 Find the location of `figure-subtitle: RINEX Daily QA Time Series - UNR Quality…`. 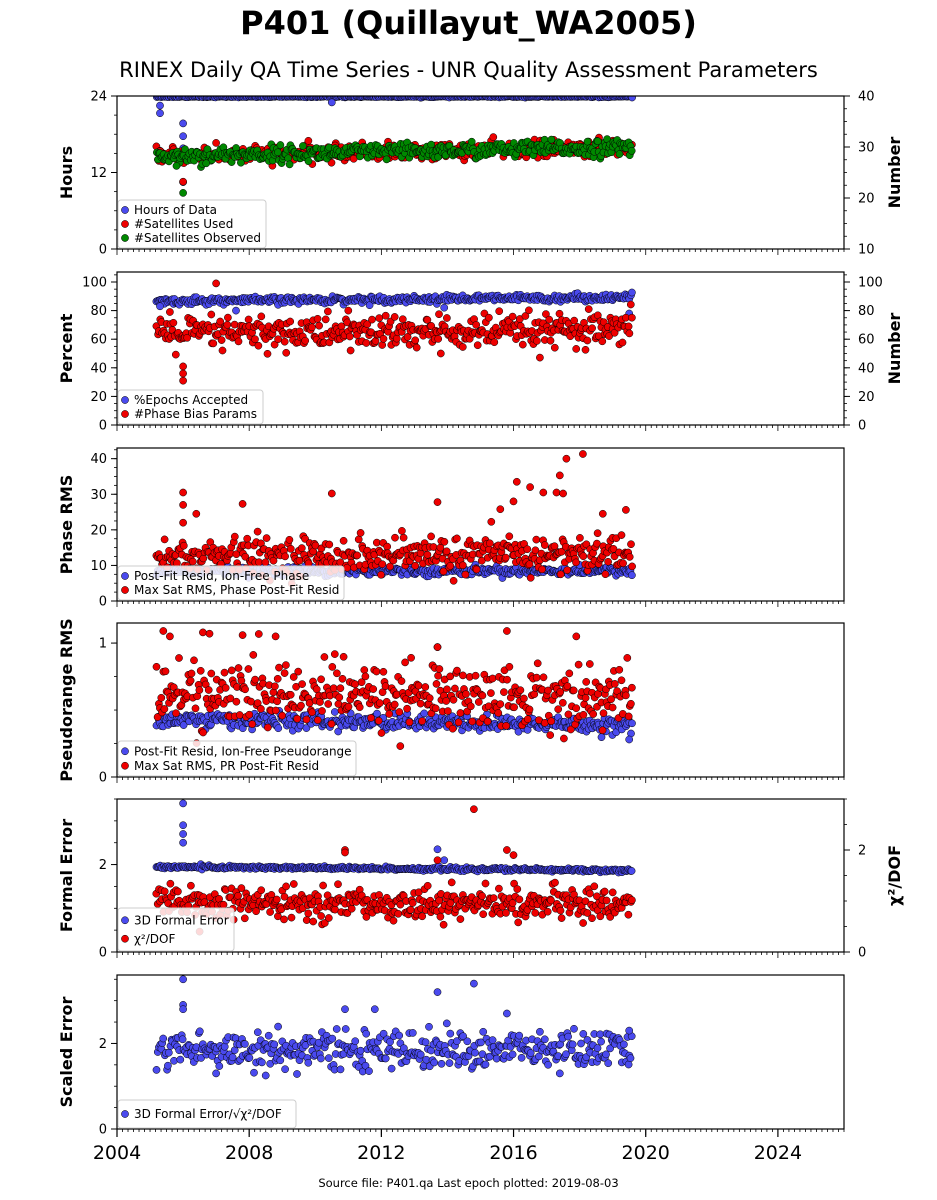

figure-subtitle: RINEX Daily QA Time Series - UNR Quality… is located at coordinates (468, 70).